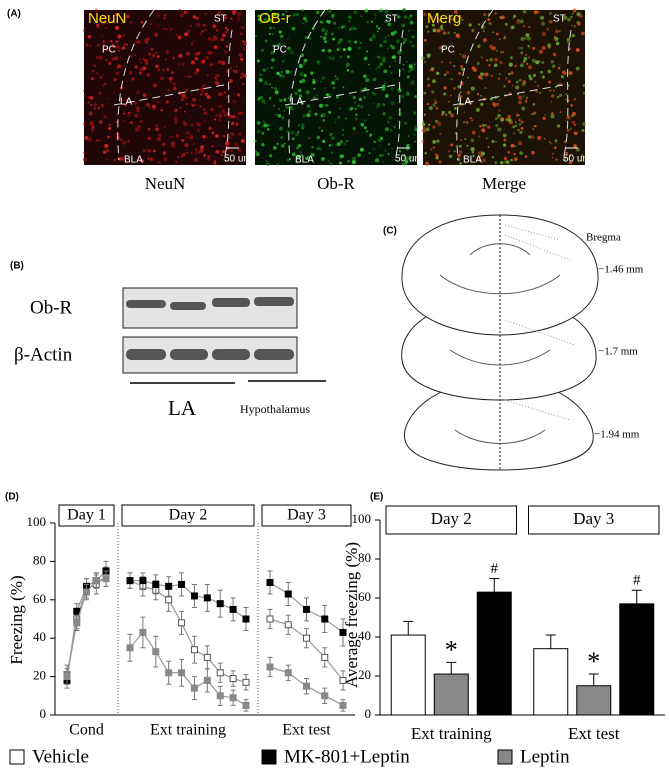  What do you see at coordinates (408, 675) in the screenshot?
I see `bar` at bounding box center [408, 675].